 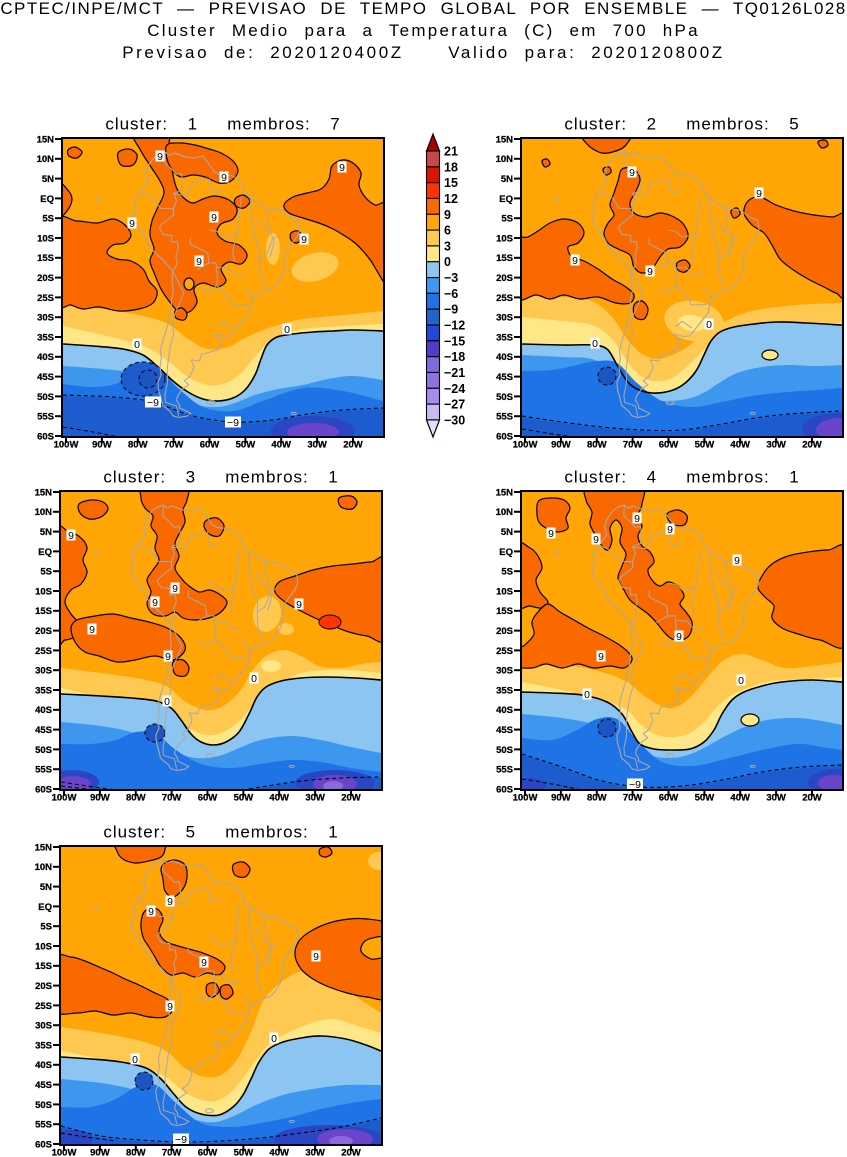 What do you see at coordinates (451, 167) in the screenshot?
I see `svg-text: 18` at bounding box center [451, 167].